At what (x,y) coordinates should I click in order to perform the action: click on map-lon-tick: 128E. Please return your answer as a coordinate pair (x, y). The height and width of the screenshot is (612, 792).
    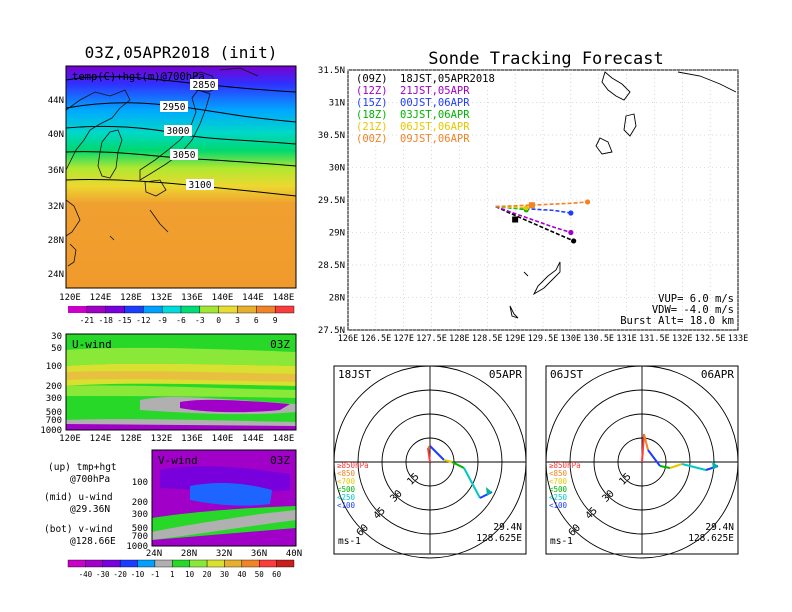
    Looking at the image, I should click on (131, 298).